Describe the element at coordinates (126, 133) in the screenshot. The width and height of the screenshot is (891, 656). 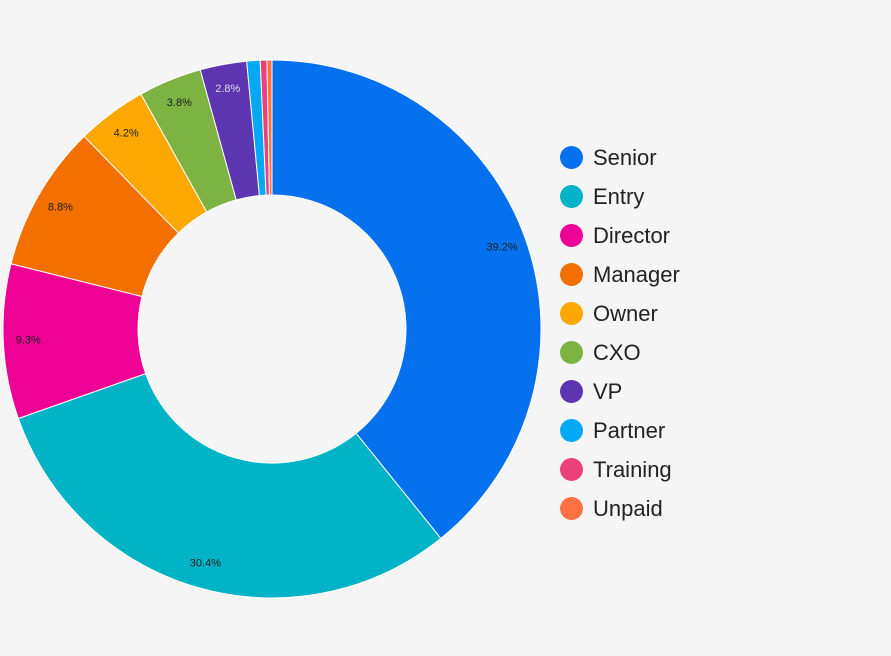
I see `slice-label-owner: 4.2%` at that location.